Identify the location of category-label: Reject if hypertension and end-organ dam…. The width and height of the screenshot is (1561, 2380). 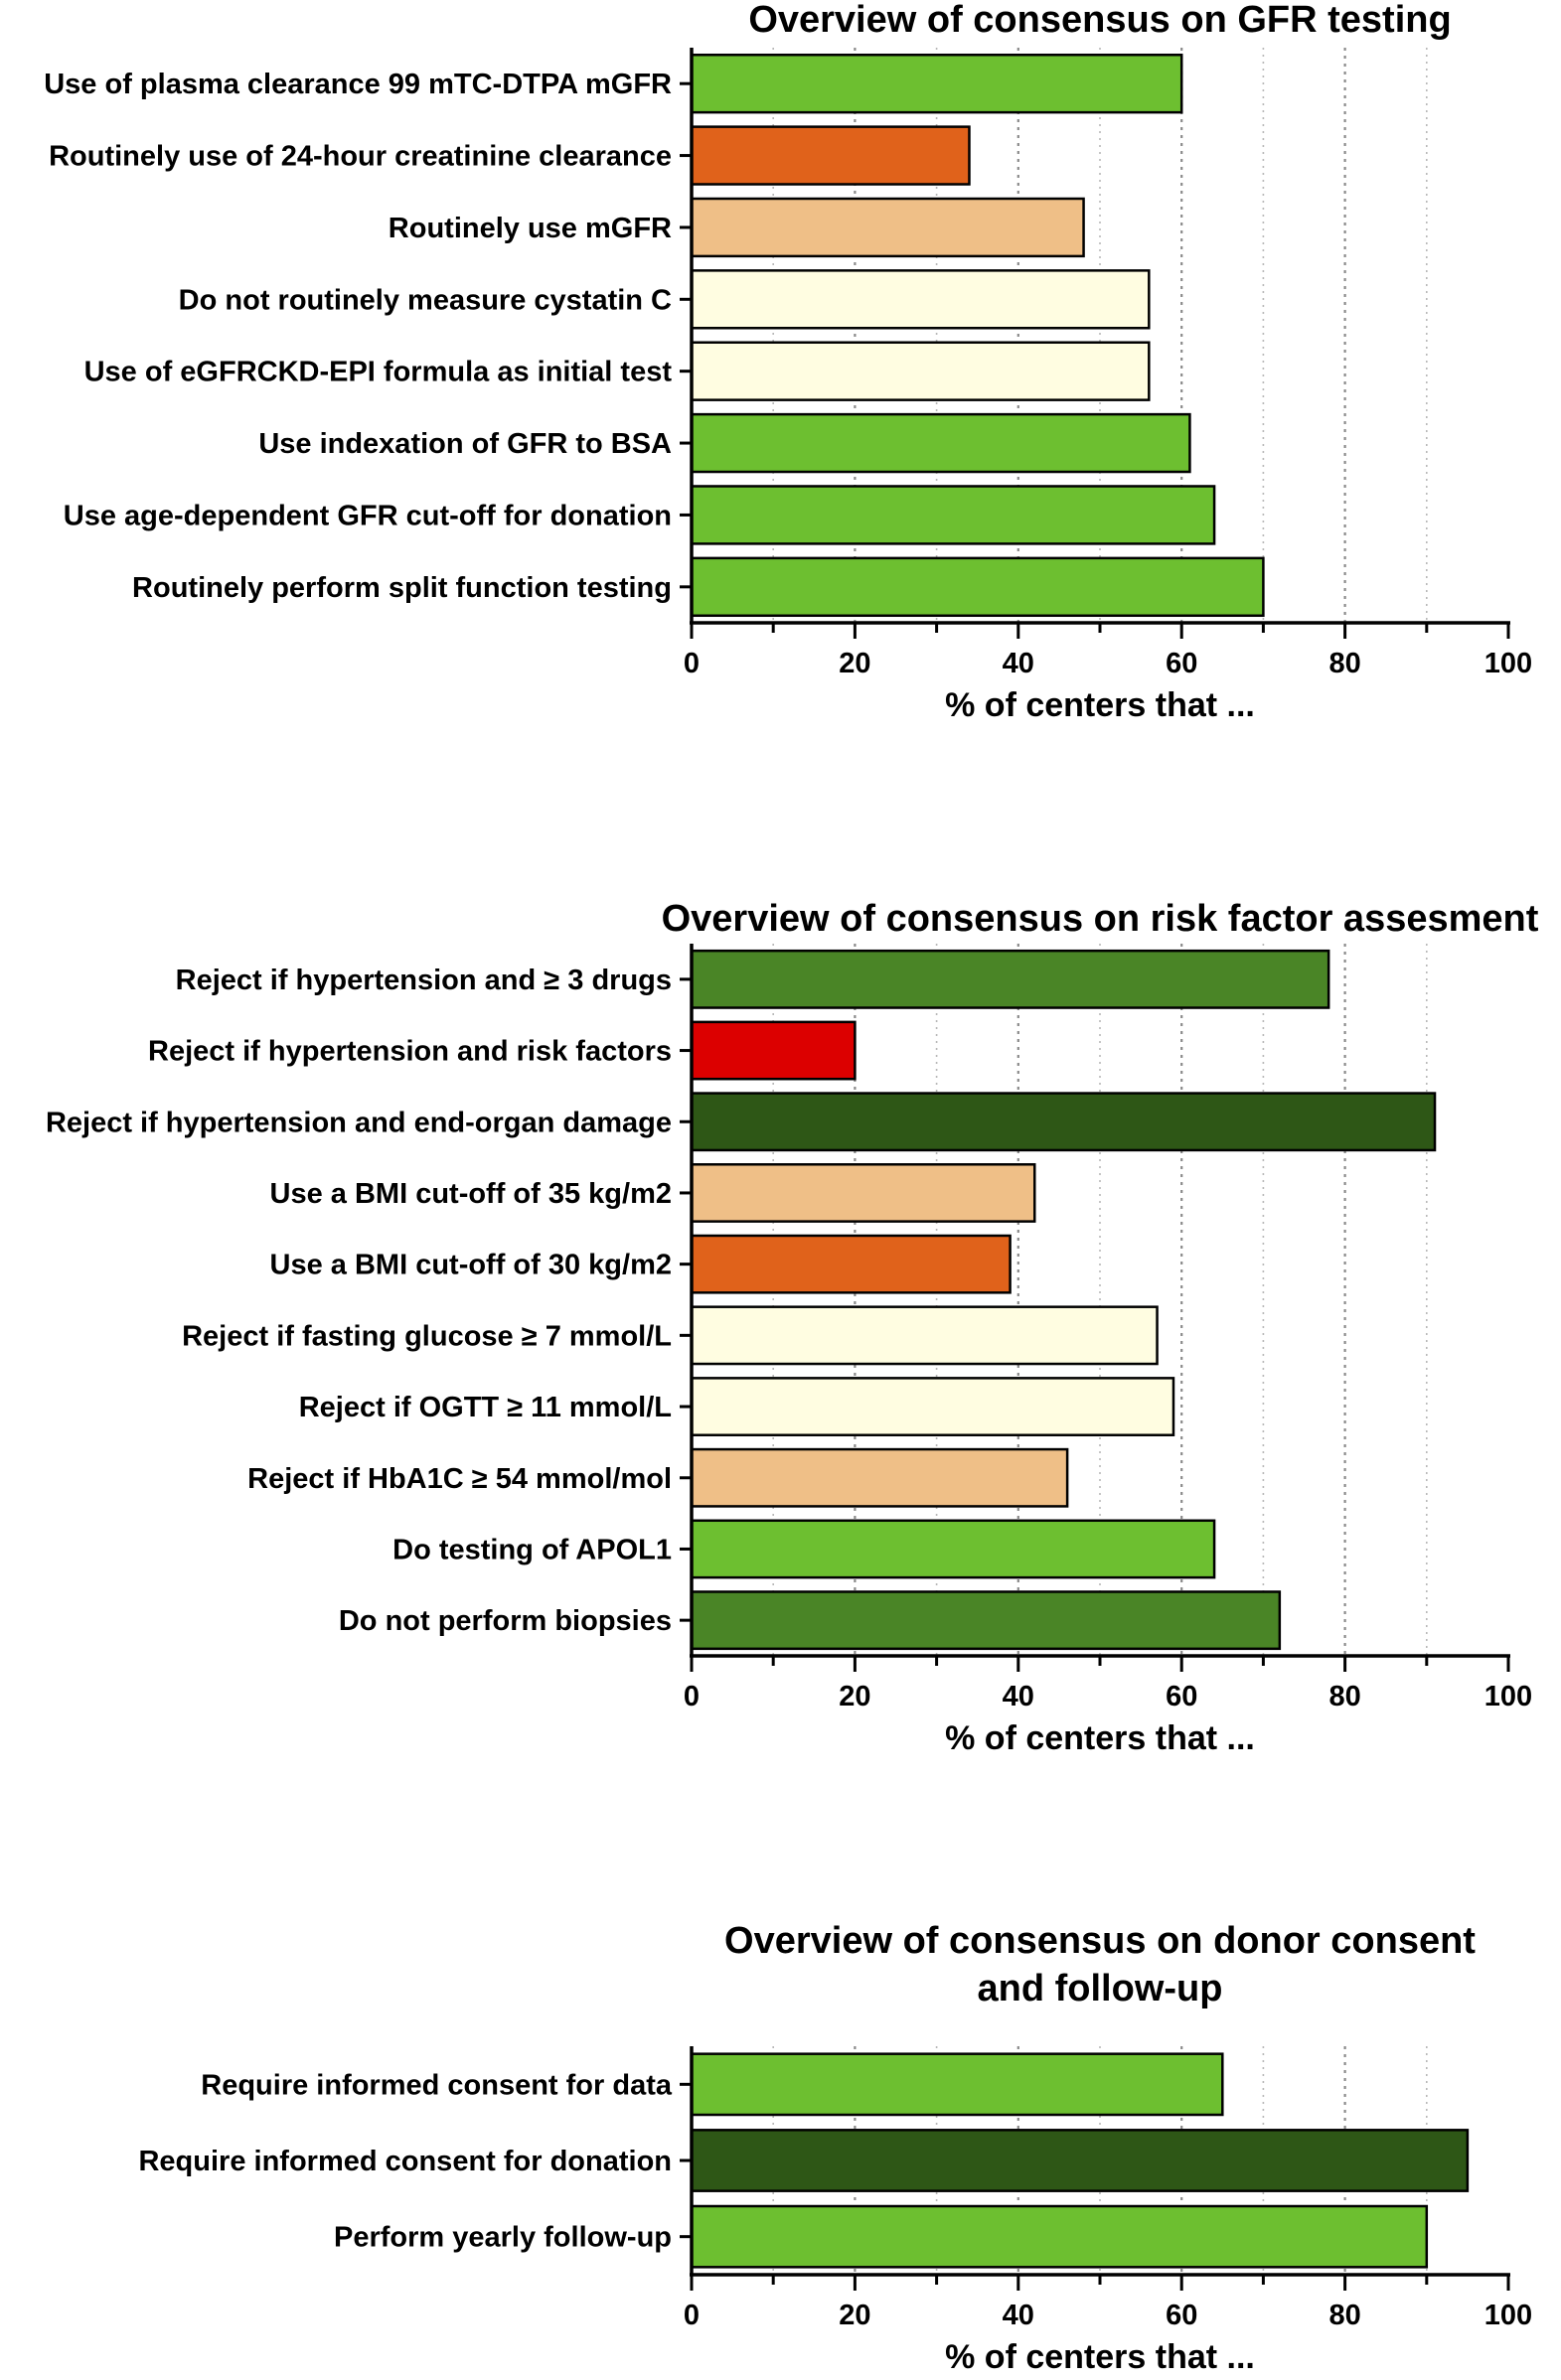
(359, 1122).